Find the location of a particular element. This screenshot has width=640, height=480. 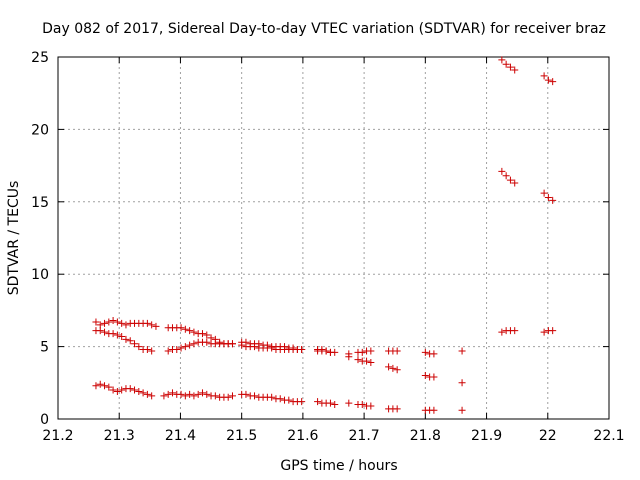

series-sat-d is located at coordinates (390, 352).